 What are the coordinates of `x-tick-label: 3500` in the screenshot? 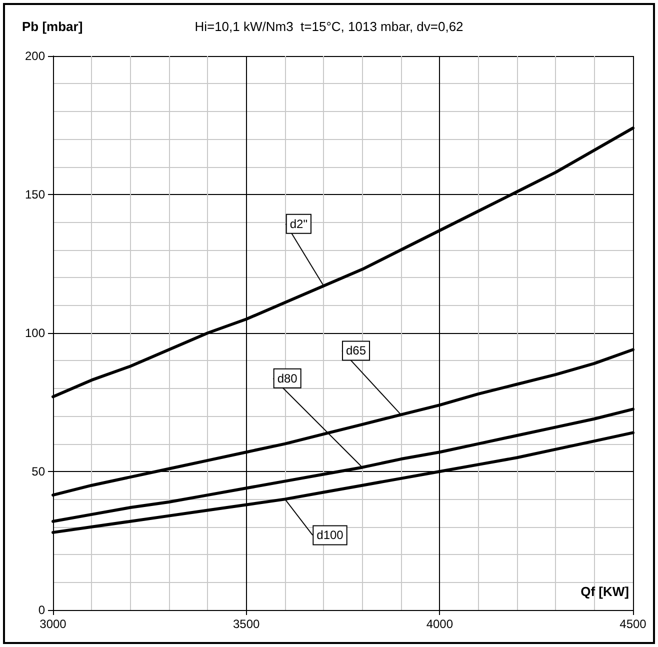 It's located at (246, 624).